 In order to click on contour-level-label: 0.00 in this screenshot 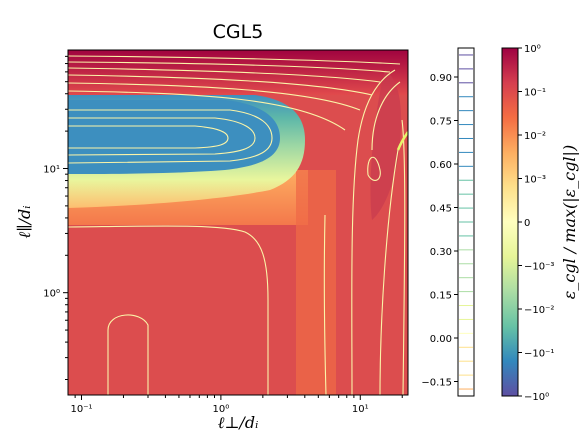, I will do `click(441, 339)`.